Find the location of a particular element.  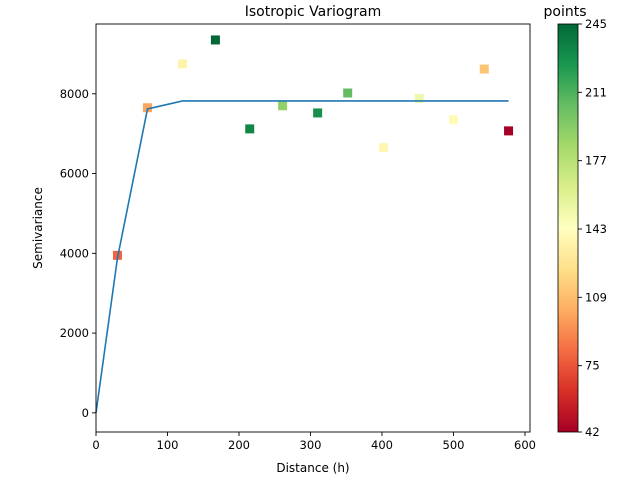

colorbar-tick-label: 75 is located at coordinates (592, 366).